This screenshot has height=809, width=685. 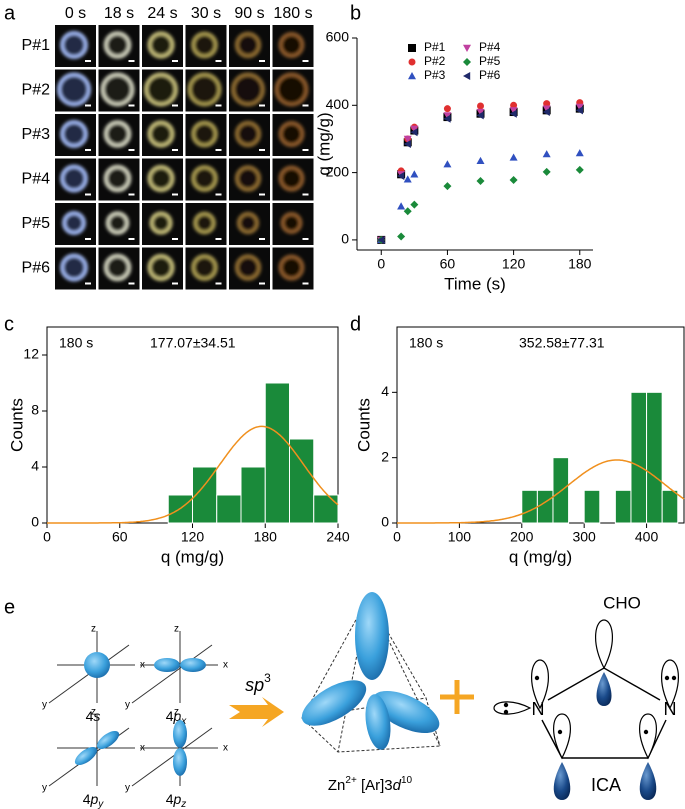 I want to click on hybrid-label: sp3, so click(x=258, y=683).